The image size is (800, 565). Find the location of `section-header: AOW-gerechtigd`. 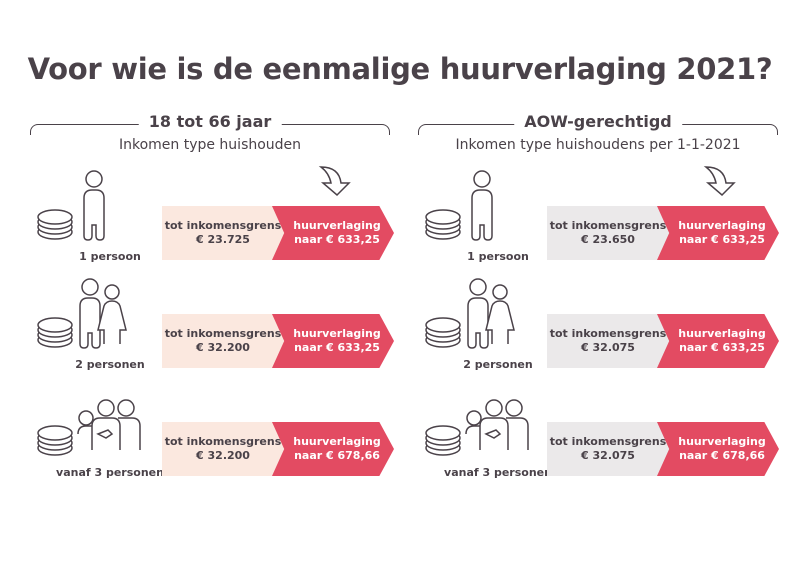

section-header: AOW-gerechtigd is located at coordinates (598, 122).